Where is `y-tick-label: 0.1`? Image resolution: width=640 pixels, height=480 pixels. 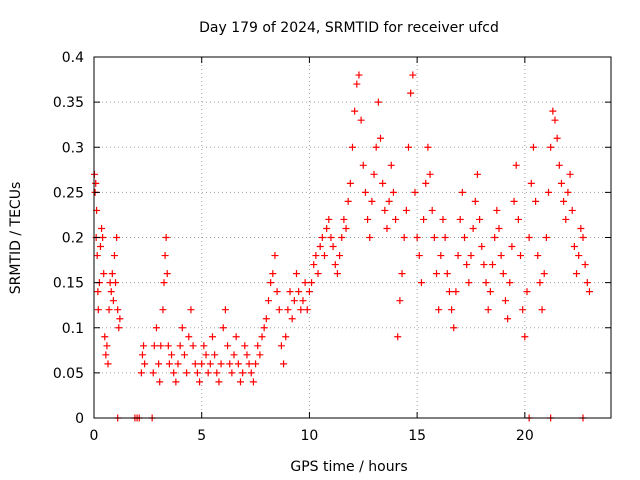 y-tick-label: 0.1 is located at coordinates (73, 329).